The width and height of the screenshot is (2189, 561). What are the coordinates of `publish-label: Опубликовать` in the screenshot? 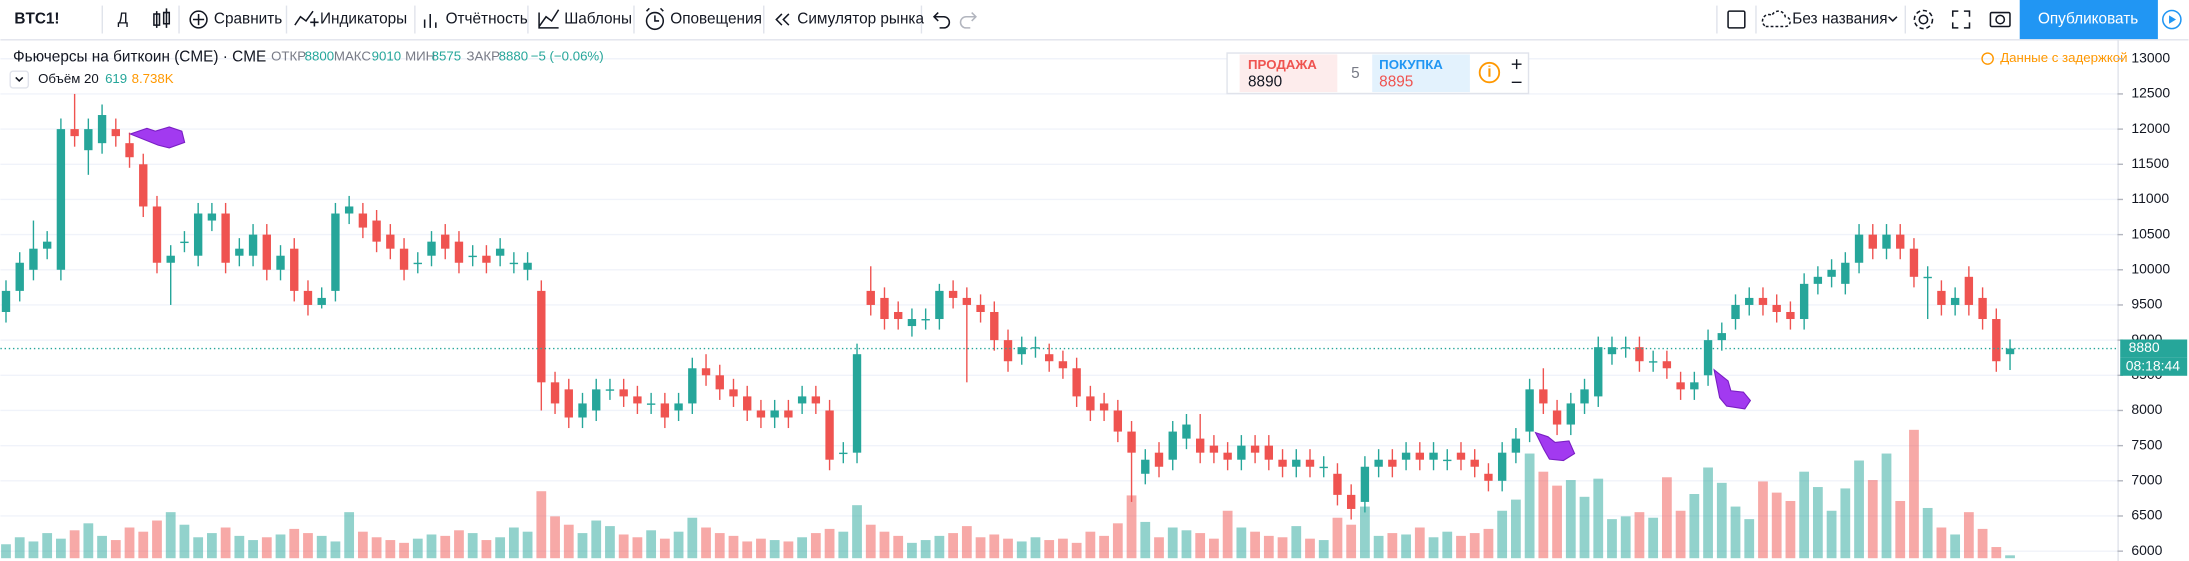 It's located at (2088, 19).